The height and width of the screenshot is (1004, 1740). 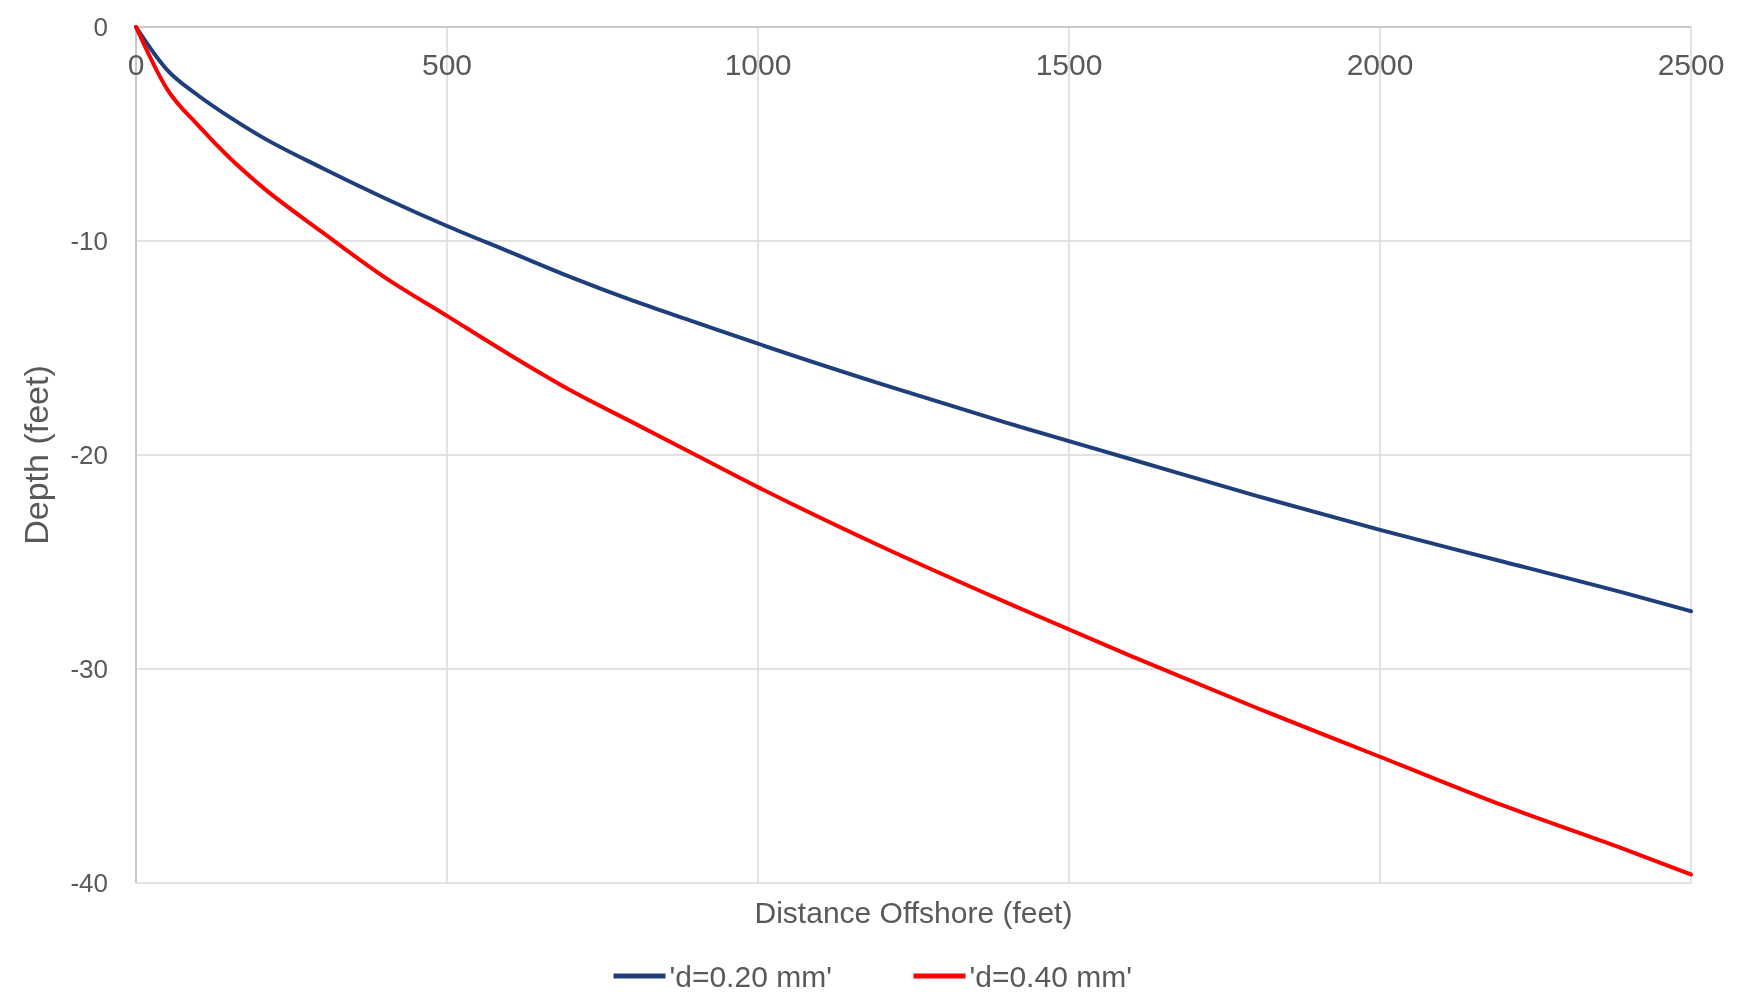 What do you see at coordinates (89, 883) in the screenshot?
I see `y-tick-label: -40` at bounding box center [89, 883].